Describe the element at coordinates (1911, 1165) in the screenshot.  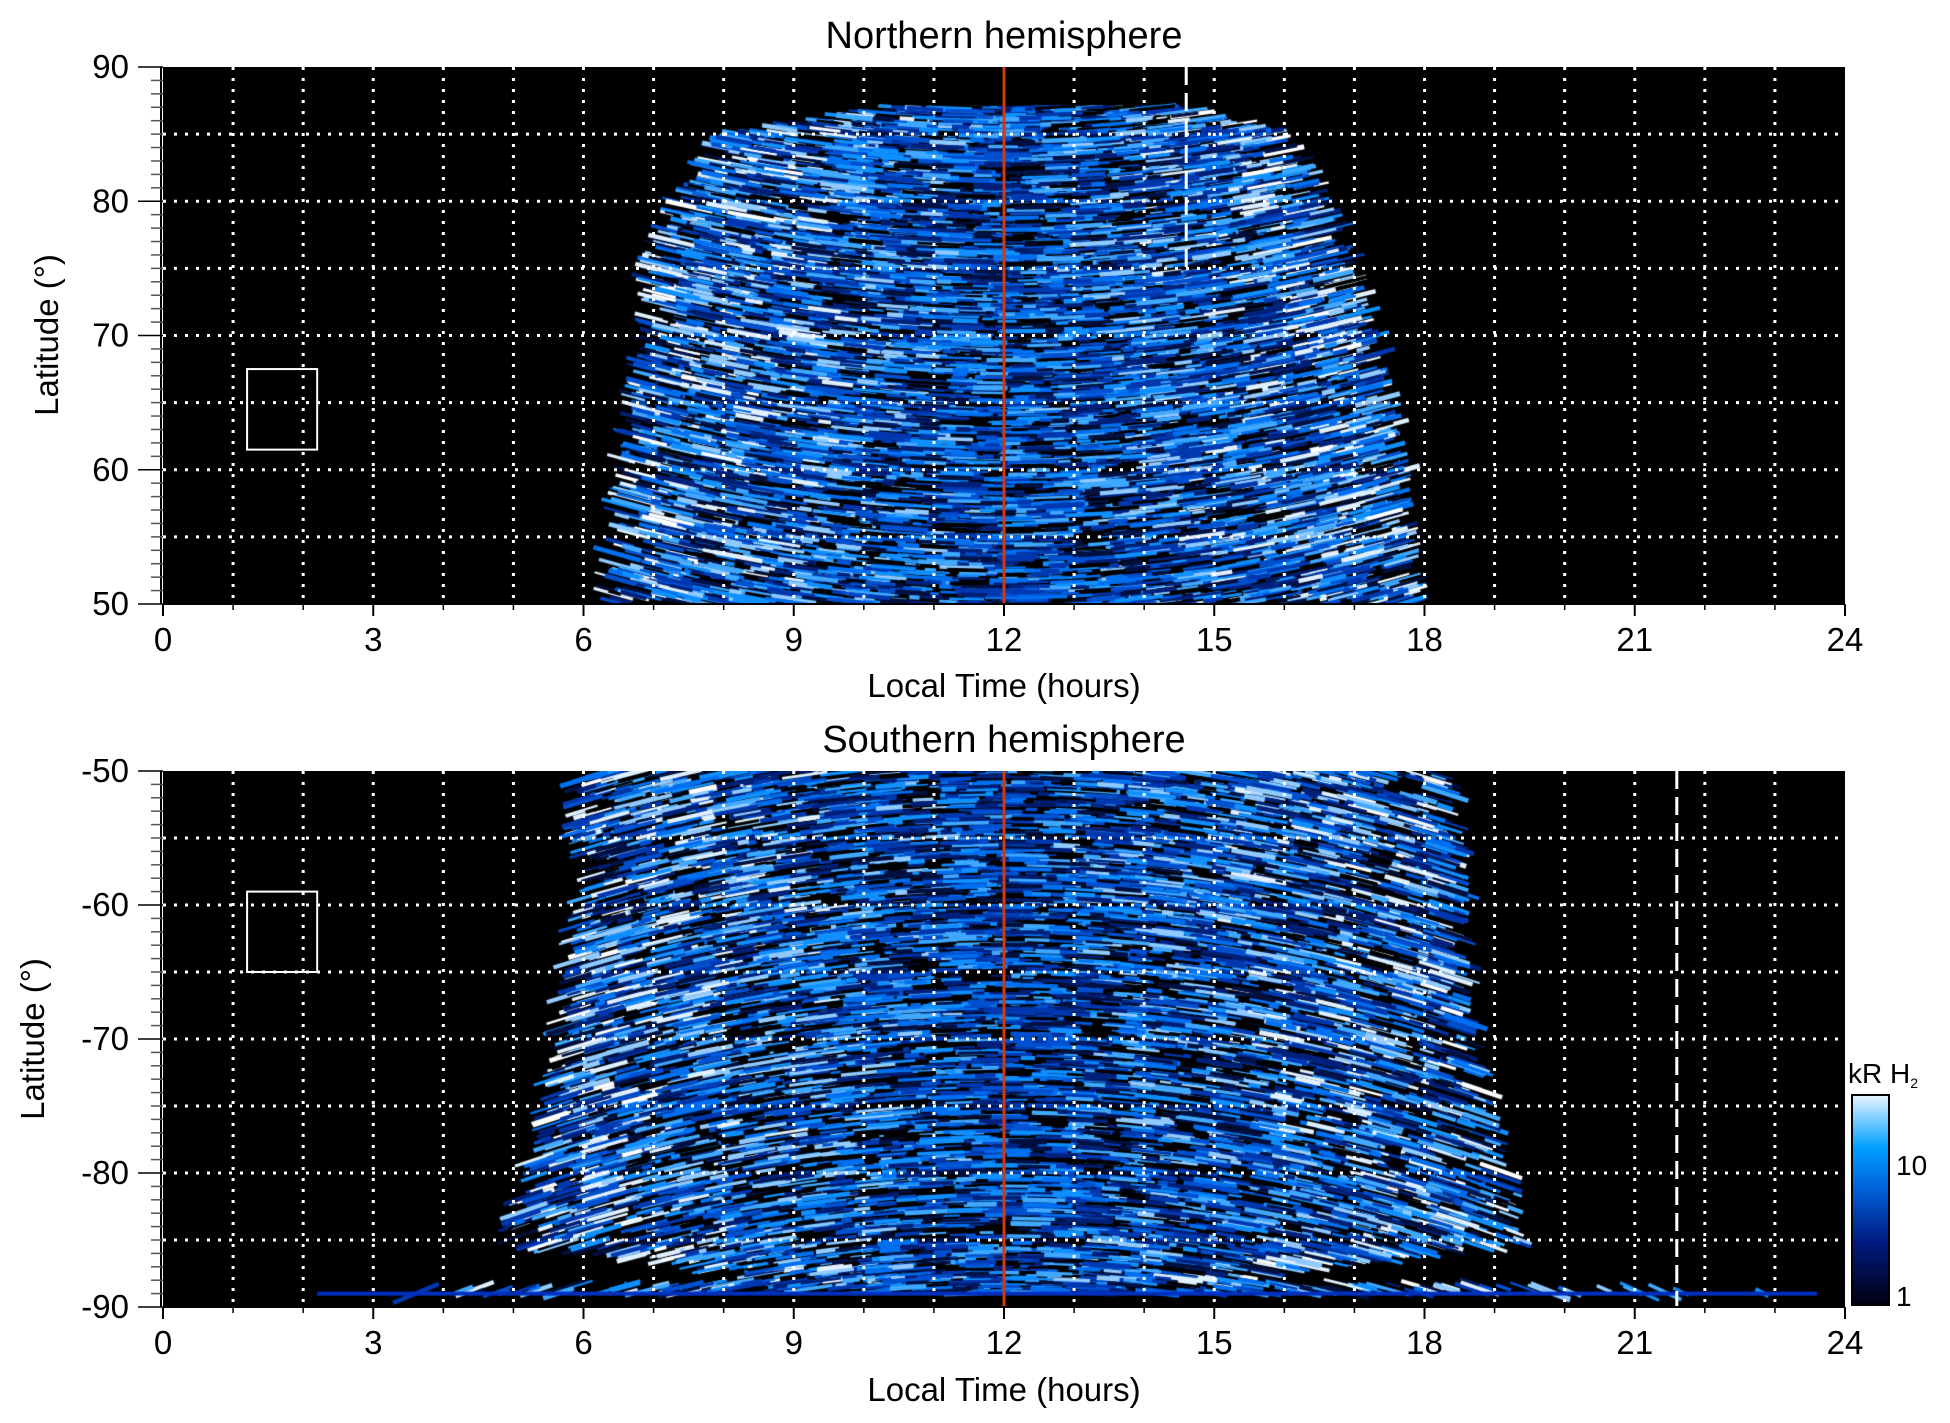
I see `colorbar-tick-10: 10` at that location.